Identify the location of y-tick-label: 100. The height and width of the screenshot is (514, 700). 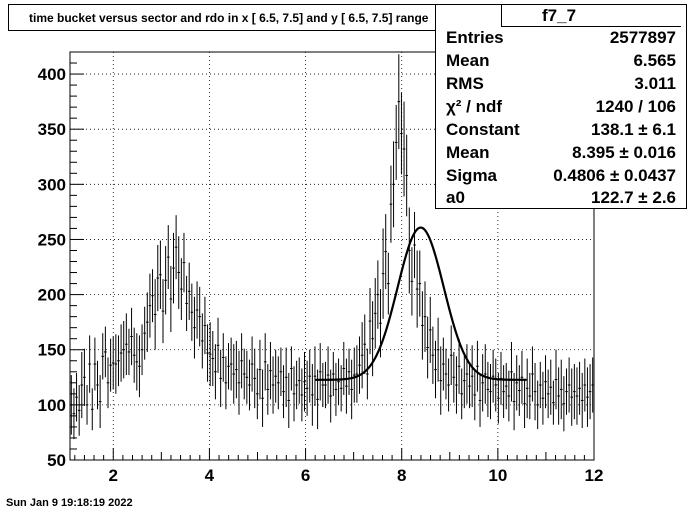
(52, 405).